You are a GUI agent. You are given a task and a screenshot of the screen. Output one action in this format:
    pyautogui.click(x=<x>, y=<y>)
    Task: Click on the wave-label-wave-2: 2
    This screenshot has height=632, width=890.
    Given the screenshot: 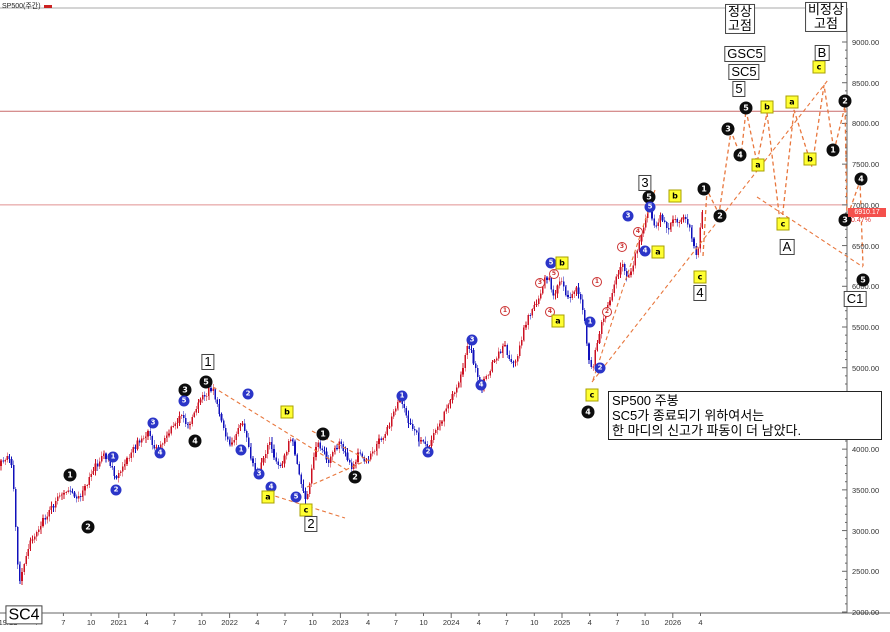 What is the action you would take?
    pyautogui.click(x=311, y=524)
    